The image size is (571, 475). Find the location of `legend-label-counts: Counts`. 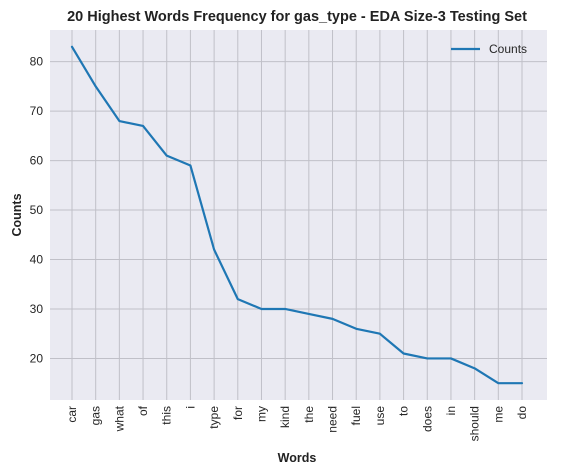

legend-label-counts: Counts is located at coordinates (508, 49).